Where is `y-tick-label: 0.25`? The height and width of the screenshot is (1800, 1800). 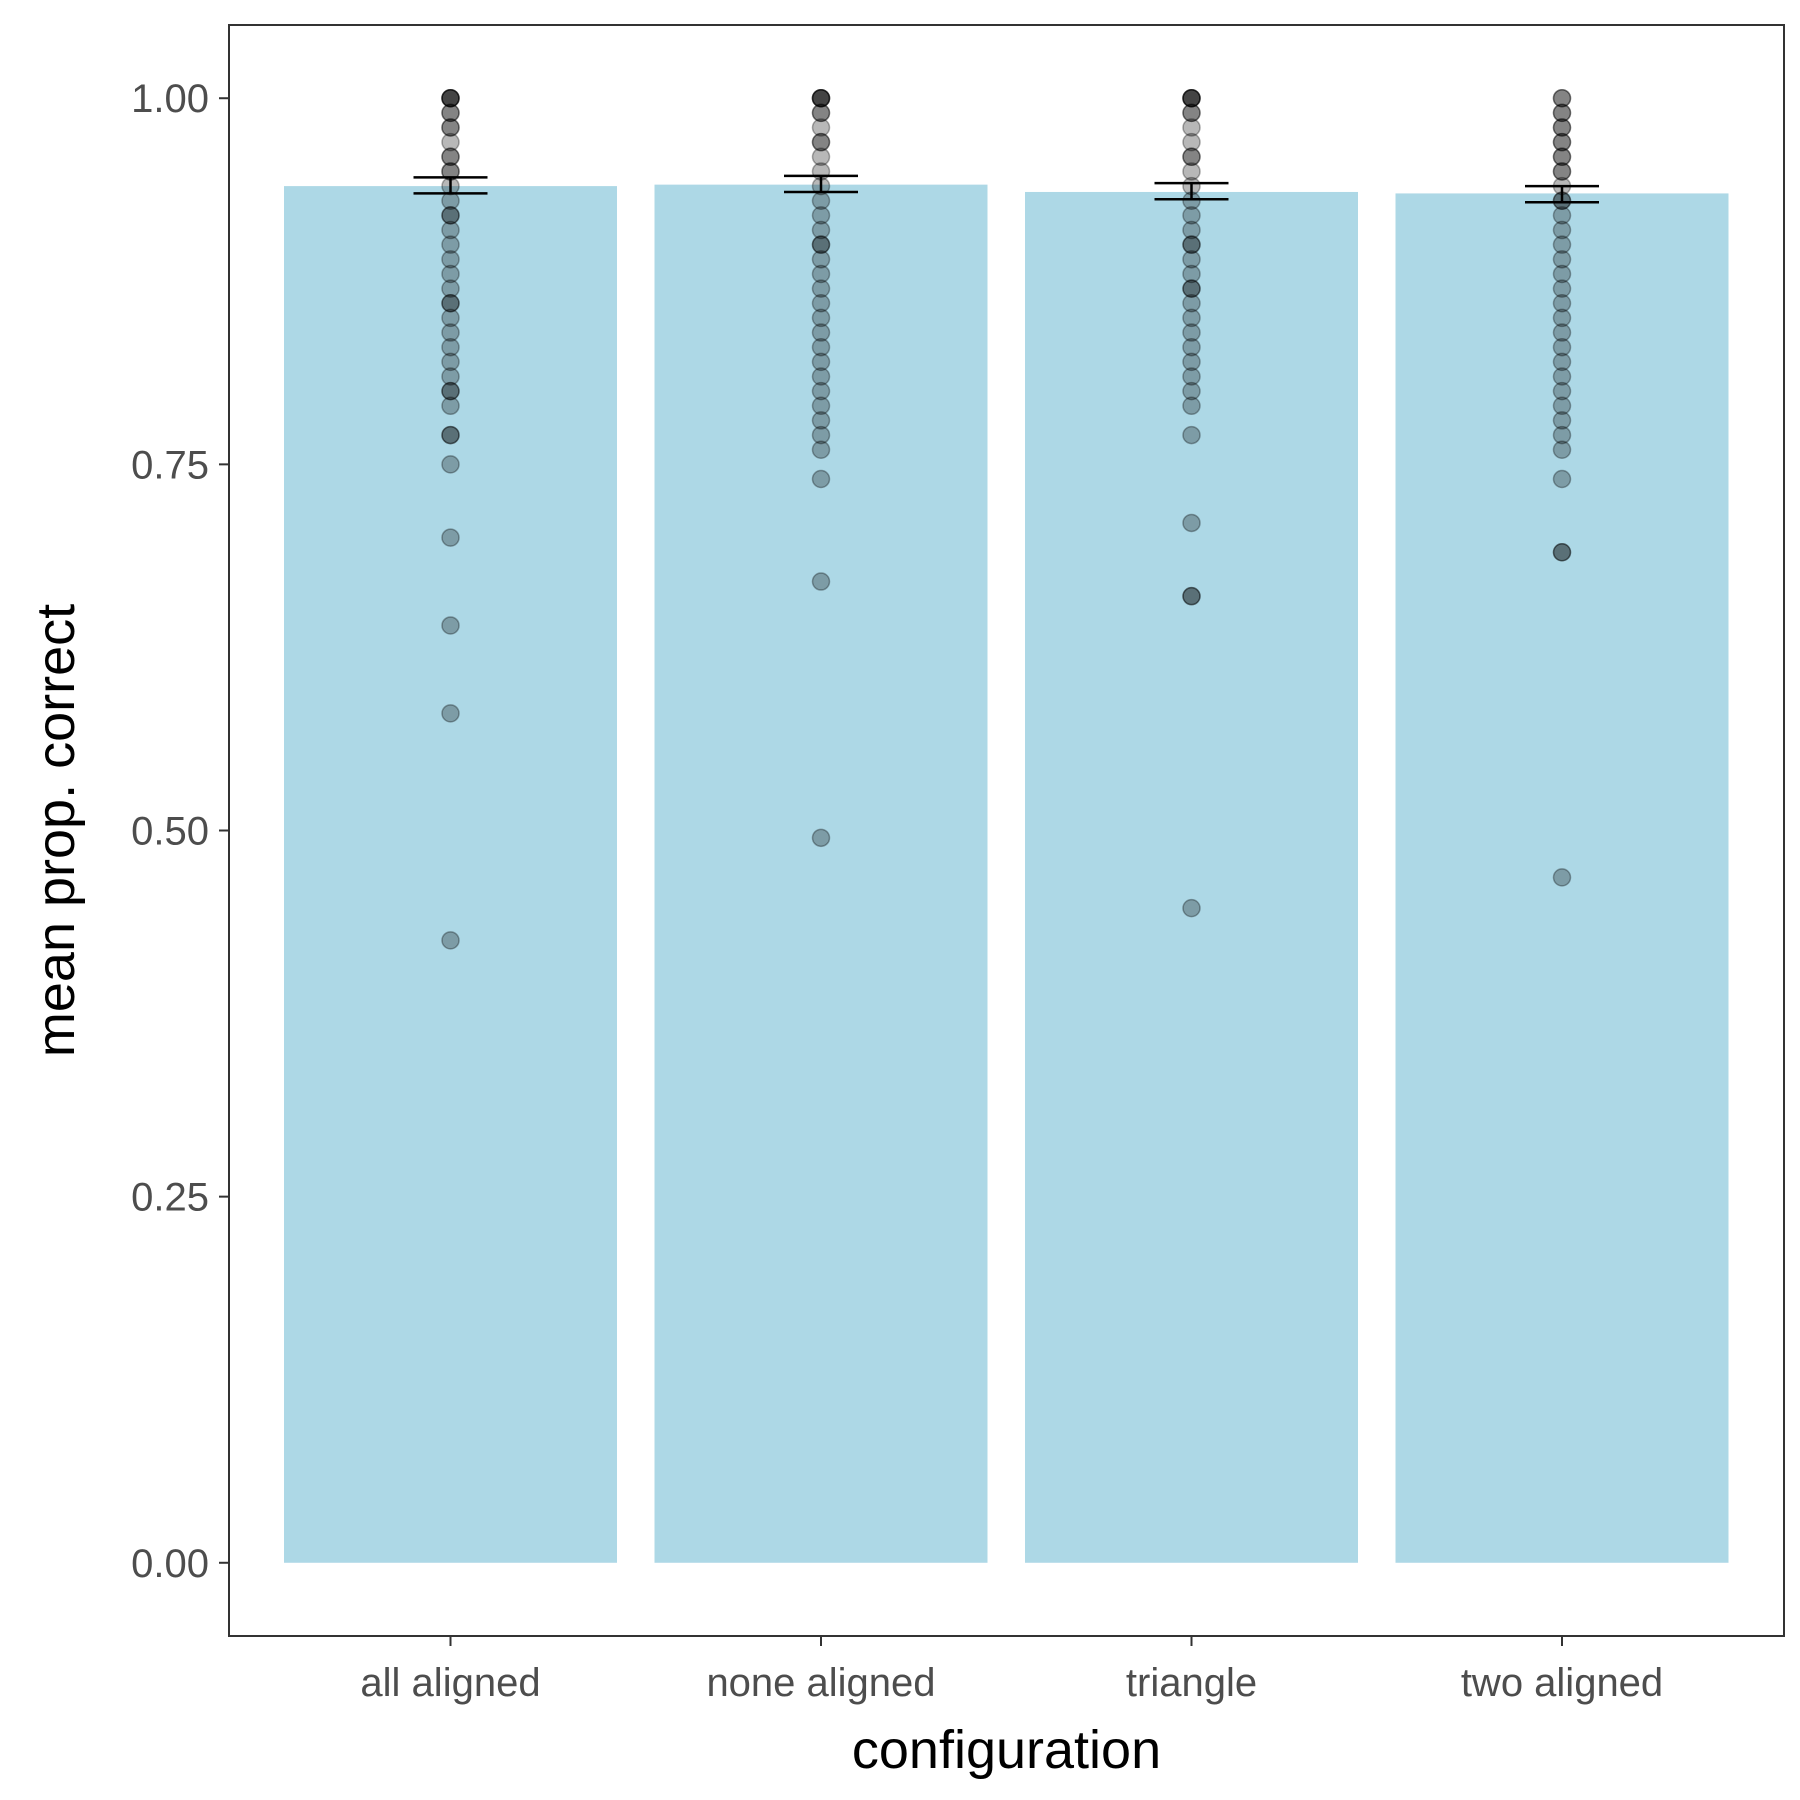 y-tick-label: 0.25 is located at coordinates (170, 1198).